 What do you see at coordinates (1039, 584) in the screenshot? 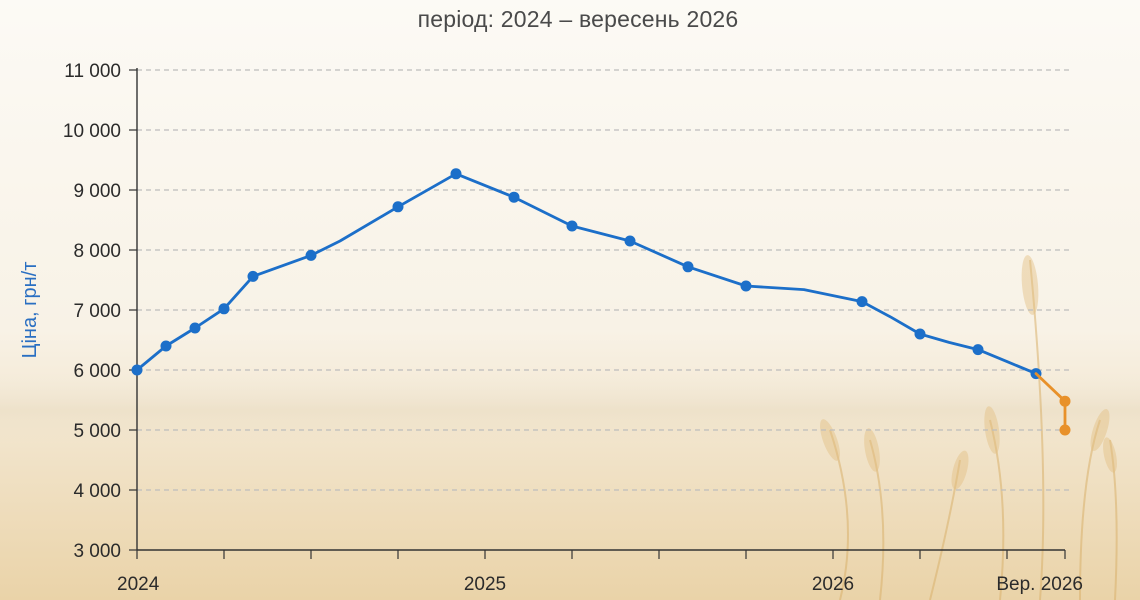
I see `x-tick-label: Вер. 2026` at bounding box center [1039, 584].